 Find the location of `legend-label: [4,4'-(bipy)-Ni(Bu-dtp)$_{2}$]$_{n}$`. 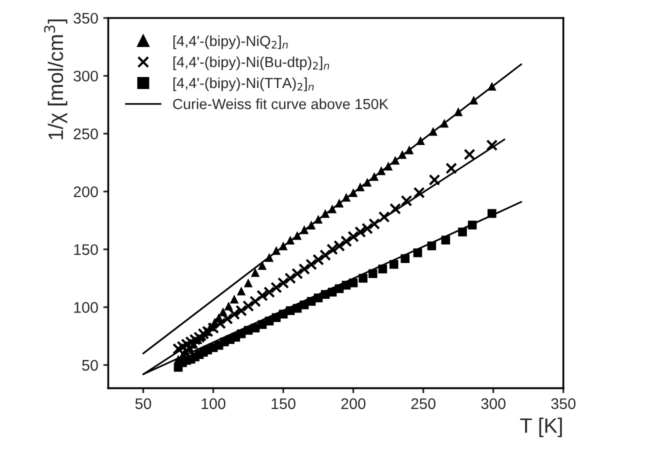

legend-label: [4,4'-(bipy)-Ni(Bu-dtp)$_{2}$]$_{n}$ is located at coordinates (251, 63).